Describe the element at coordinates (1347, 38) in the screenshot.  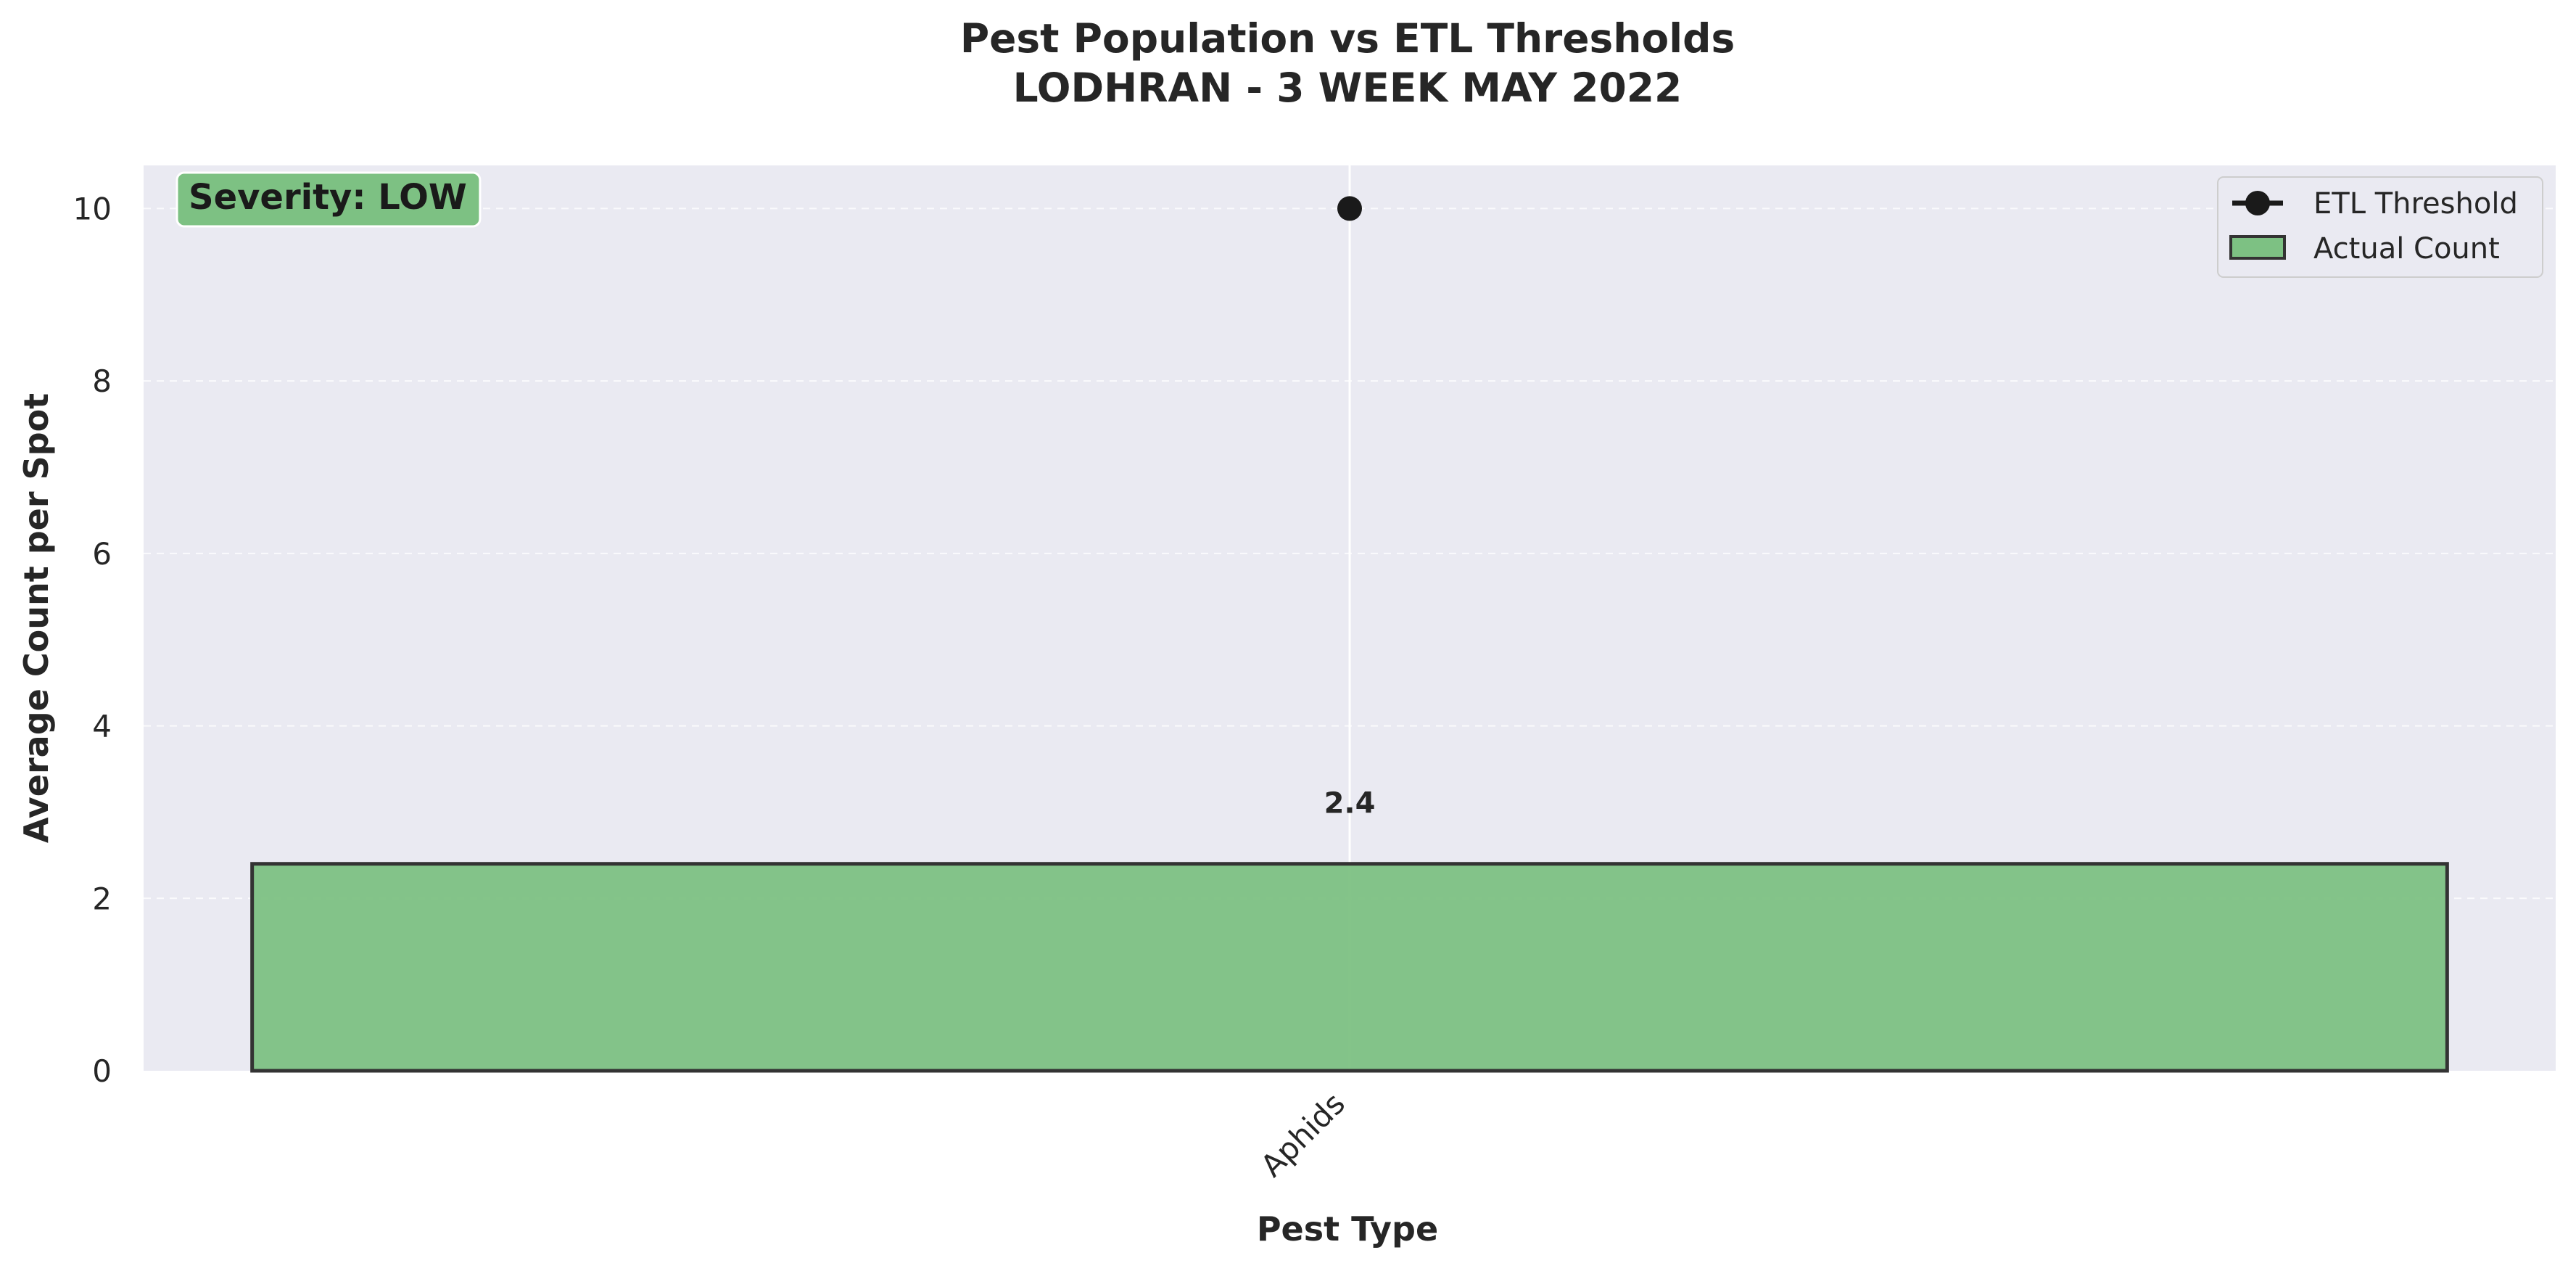
I see `chart-title: Pest Population vs ETL Thresholds` at that location.